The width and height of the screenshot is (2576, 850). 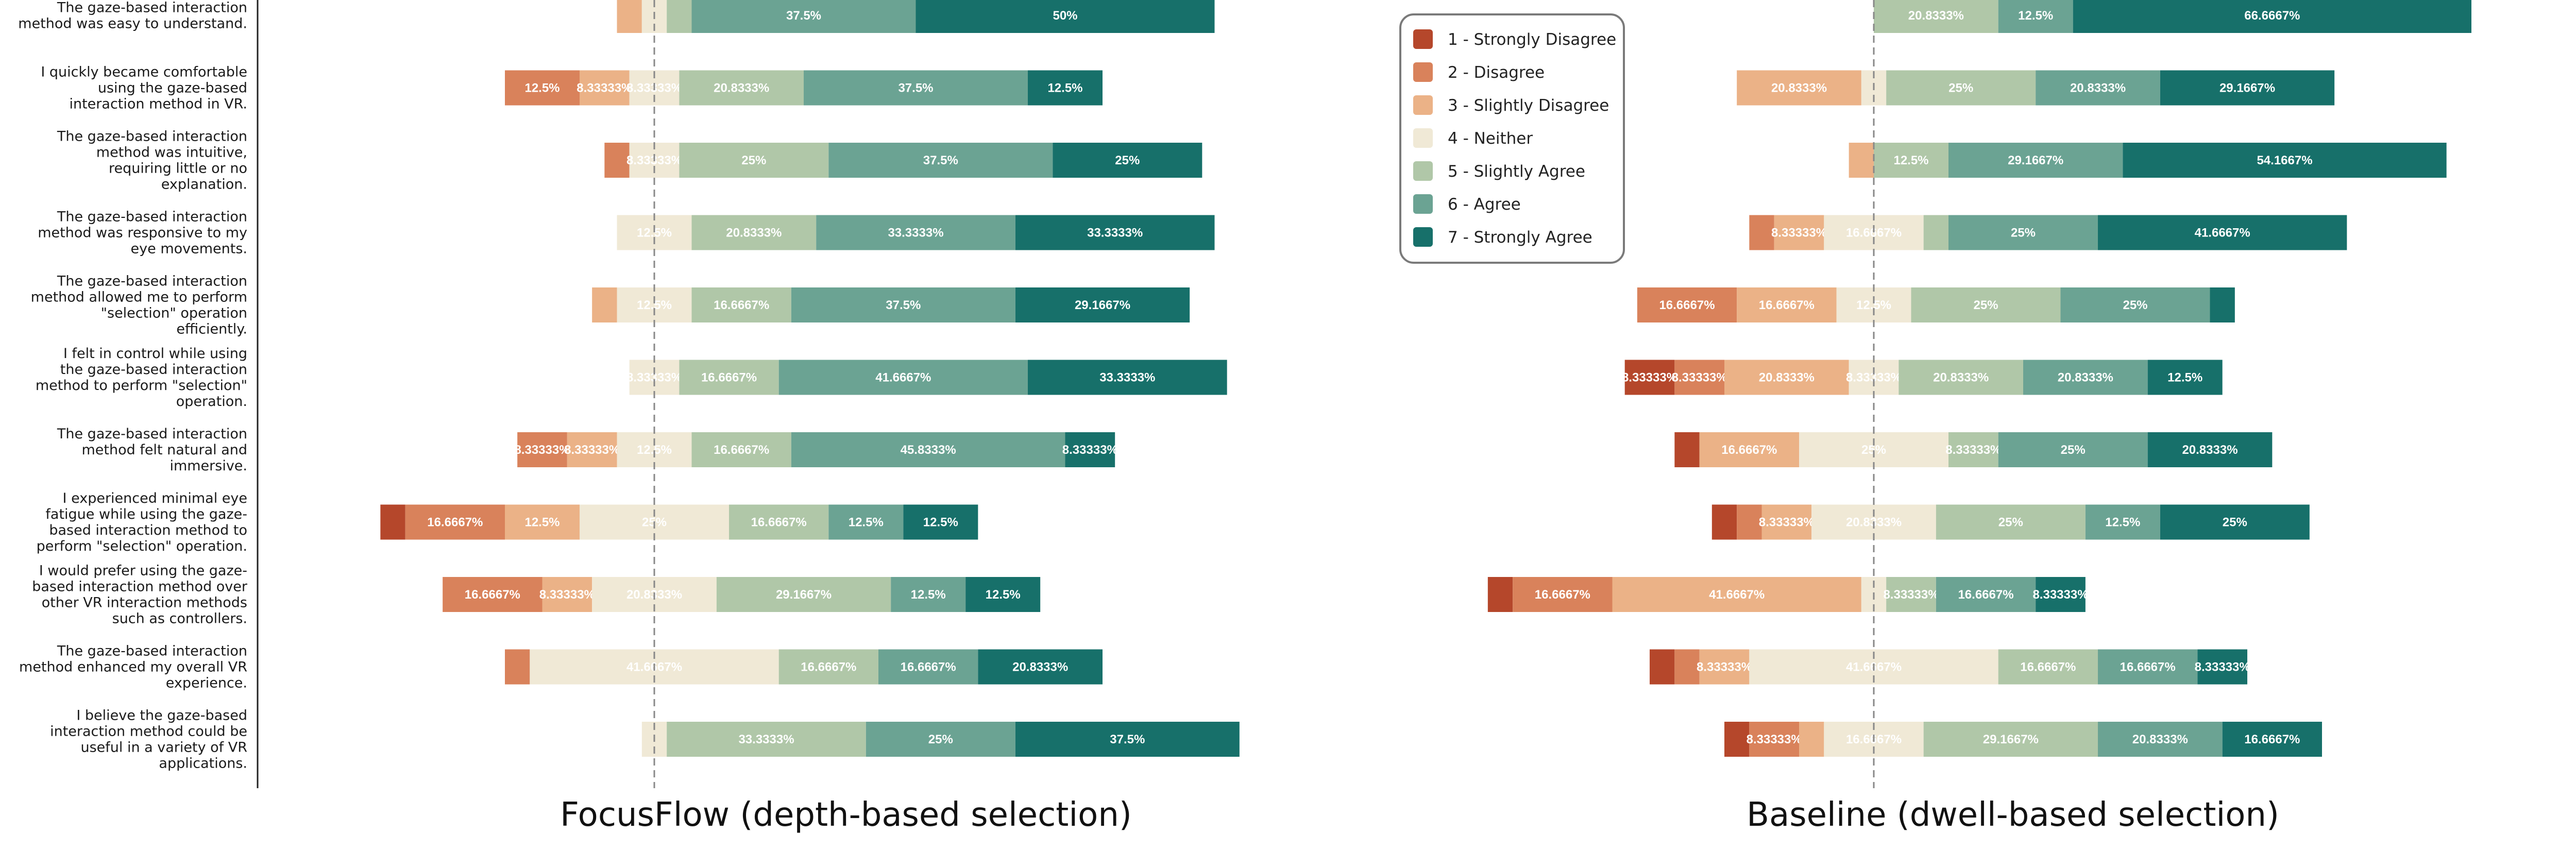 What do you see at coordinates (1500, 594) in the screenshot?
I see `bar-segment-sd` at bounding box center [1500, 594].